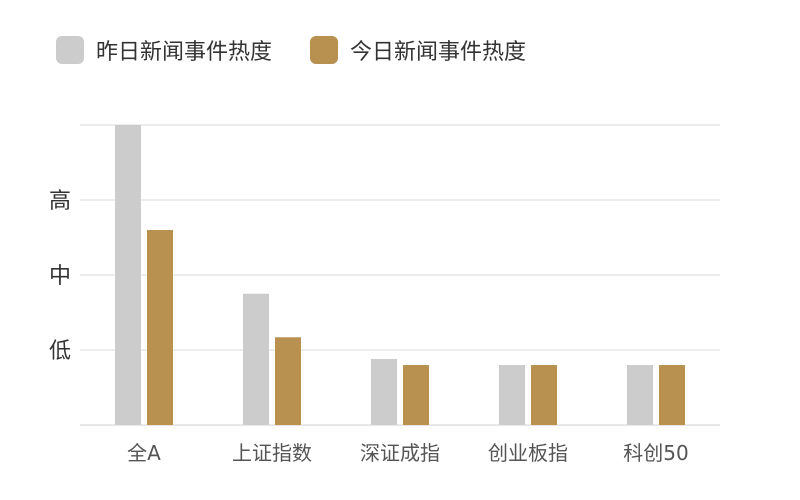  Describe the element at coordinates (272, 453) in the screenshot. I see `x-tick-label-1: 上证指数` at that location.